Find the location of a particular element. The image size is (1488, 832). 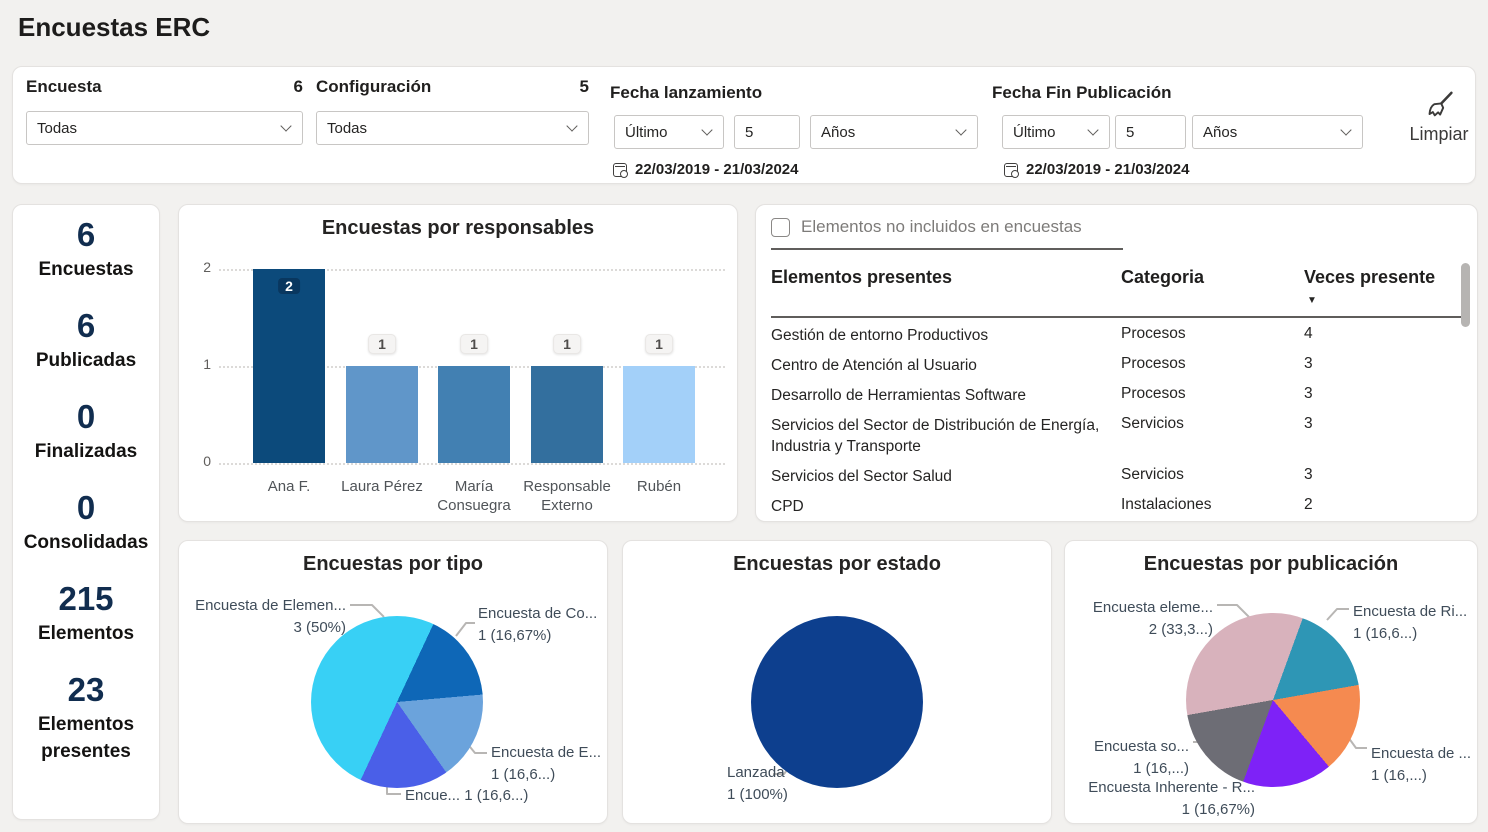

encuesta-dropdown: Todas is located at coordinates (164, 128).